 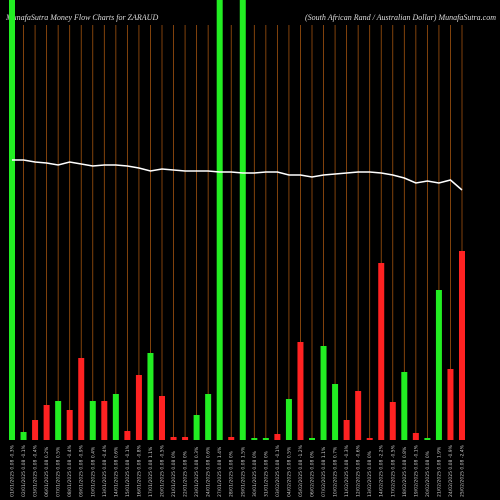 I want to click on x-tick-label: 14/01/2025 0.08 0.6%, so click(x=116, y=471).